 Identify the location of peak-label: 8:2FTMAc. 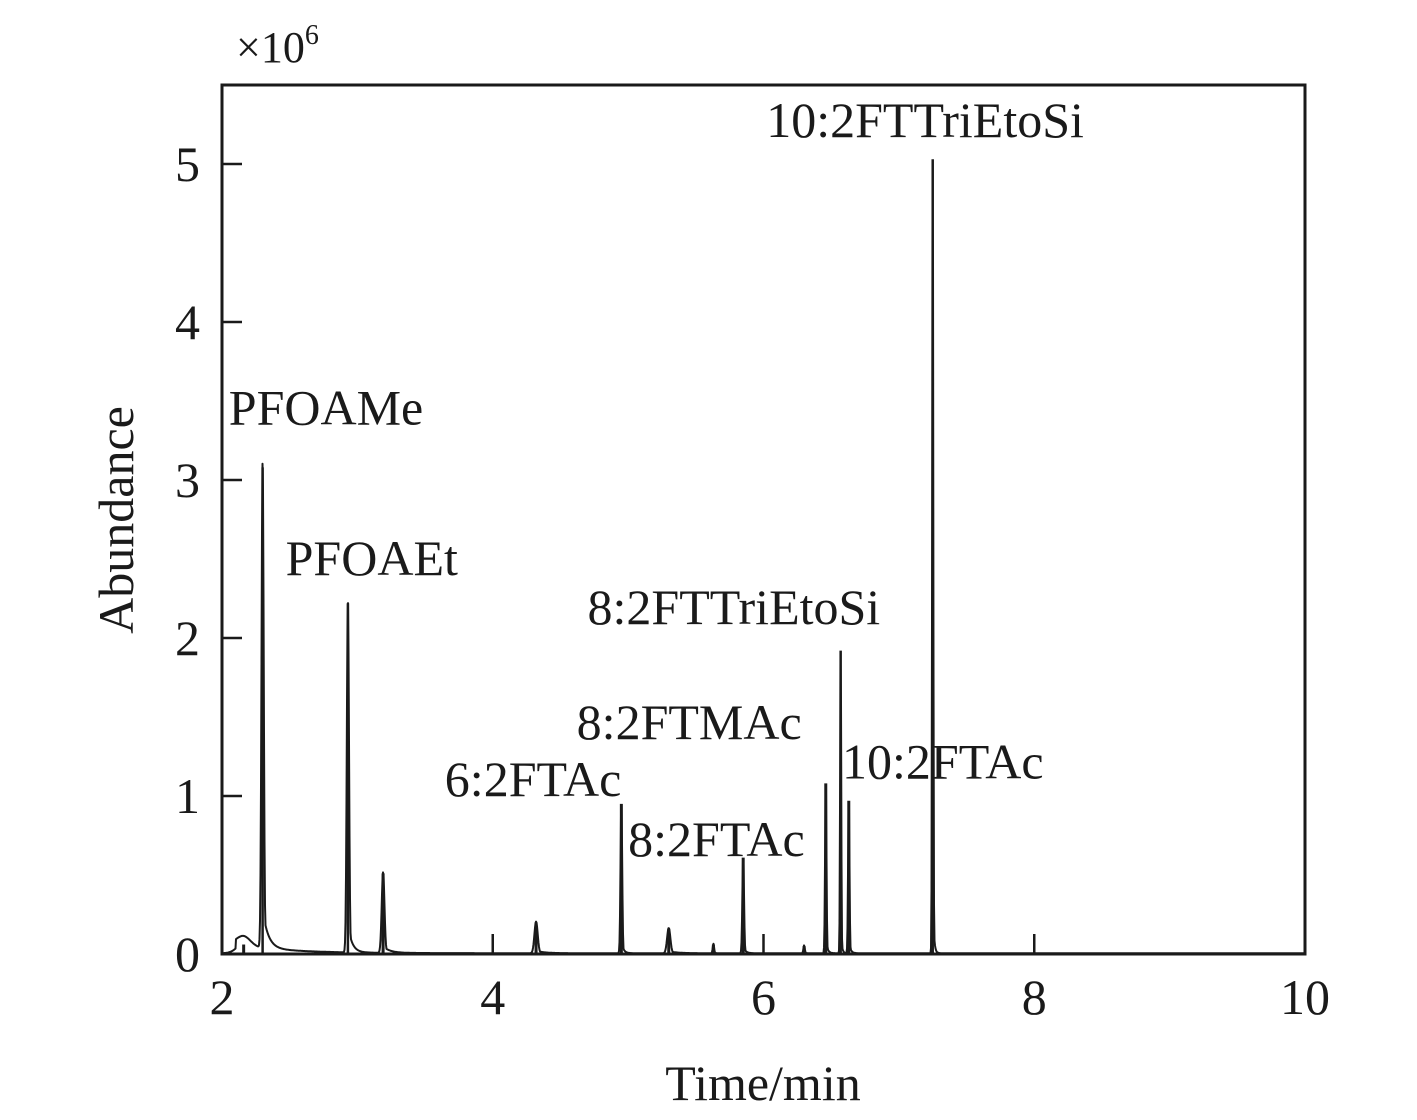
(689, 722).